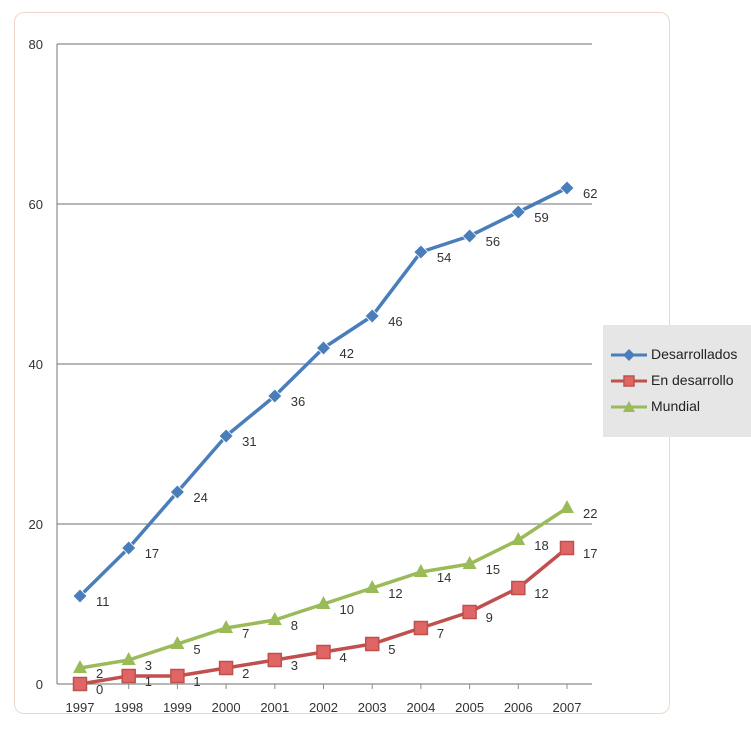 The image size is (751, 733). Describe the element at coordinates (39, 684) in the screenshot. I see `y-tick-label-0: 0` at that location.